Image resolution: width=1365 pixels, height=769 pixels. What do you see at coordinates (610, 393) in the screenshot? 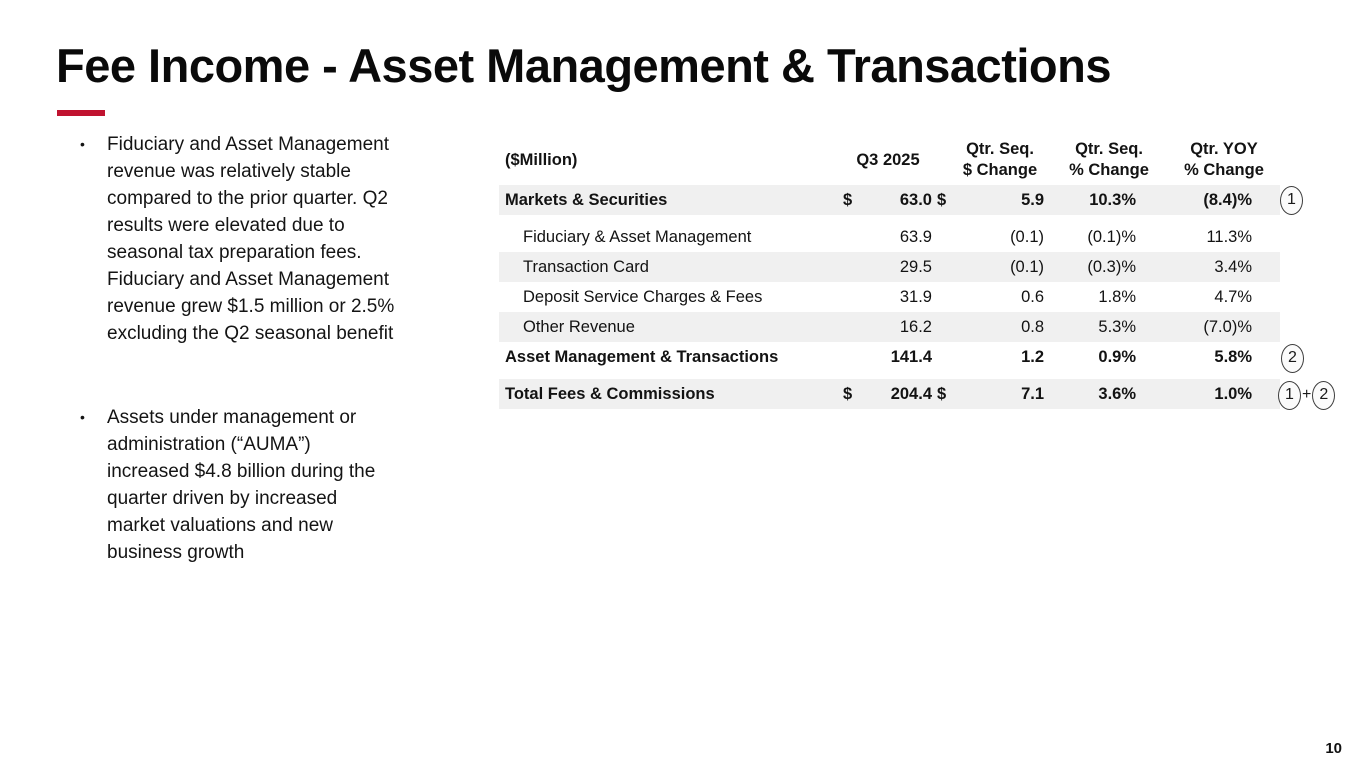
I see `row-label: Total Fees & Commissions` at bounding box center [610, 393].